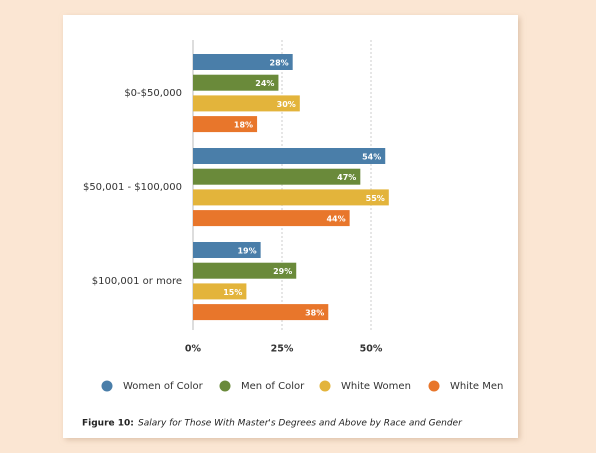 The width and height of the screenshot is (596, 453). I want to click on category-label: $0-$50,000, so click(153, 93).